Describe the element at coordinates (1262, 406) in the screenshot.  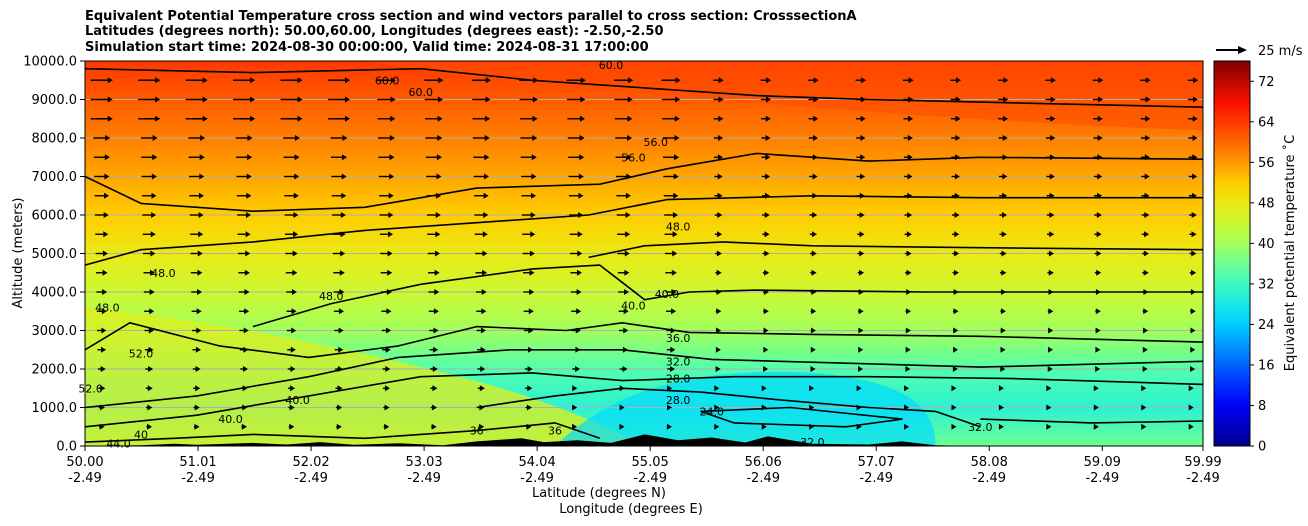
I see `colorbar-tick-label: 8` at that location.